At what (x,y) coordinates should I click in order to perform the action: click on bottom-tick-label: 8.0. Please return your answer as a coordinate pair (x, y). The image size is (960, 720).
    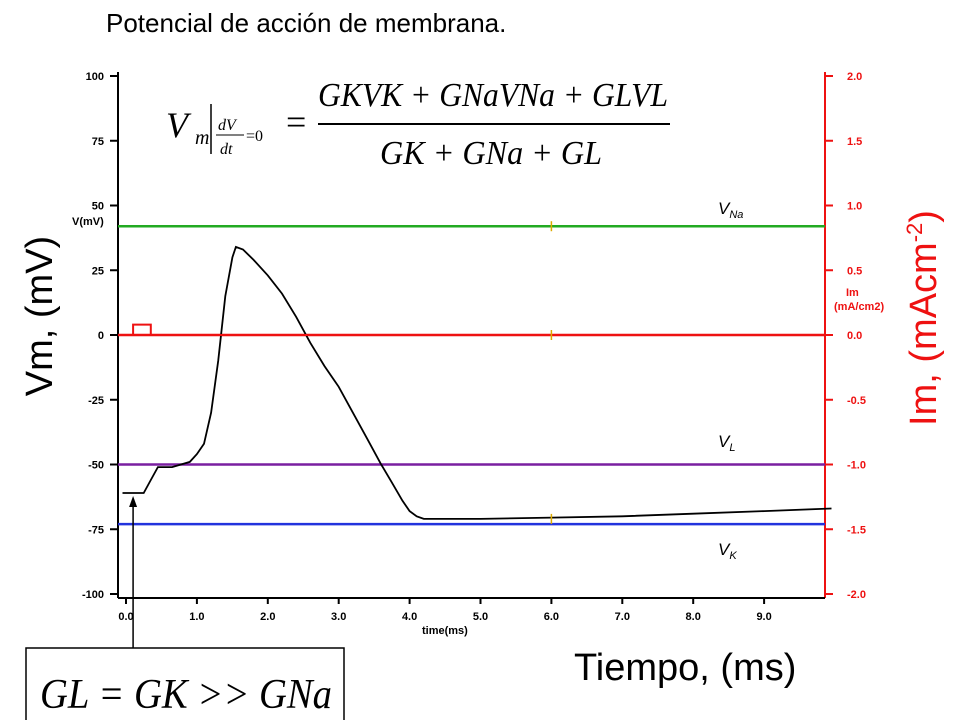
    Looking at the image, I should click on (693, 617).